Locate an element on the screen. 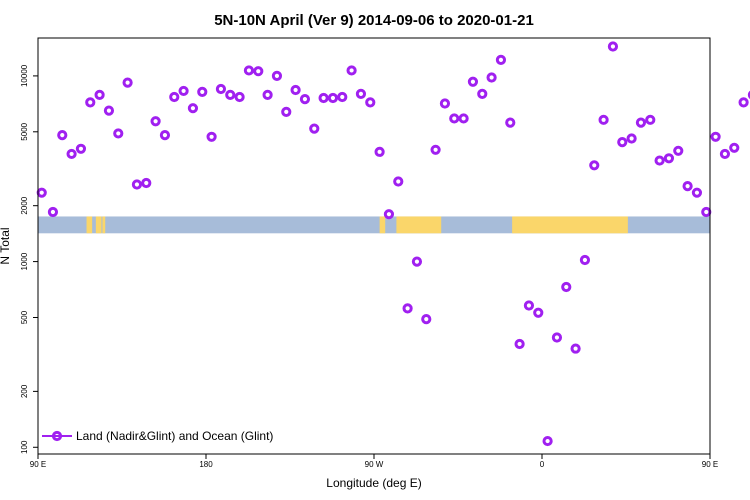 This screenshot has height=500, width=750. x-tick-label: 90 W is located at coordinates (374, 464).